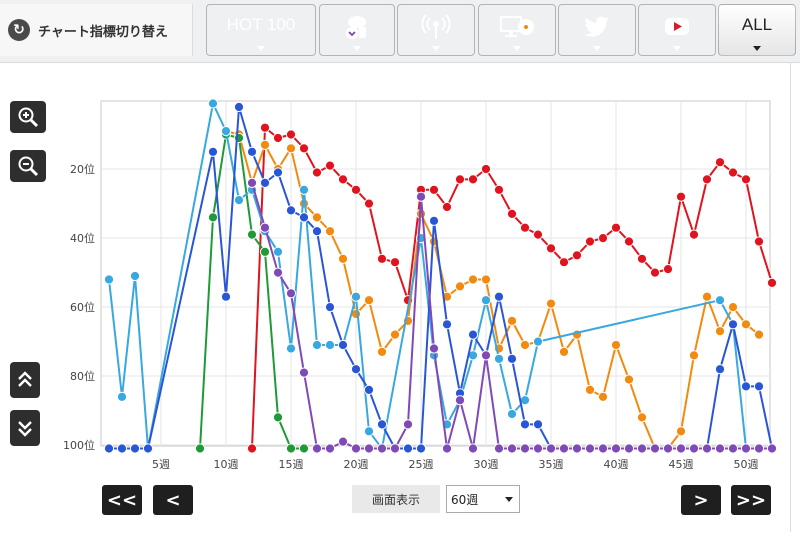  I want to click on tab-all: ALL, so click(757, 30).